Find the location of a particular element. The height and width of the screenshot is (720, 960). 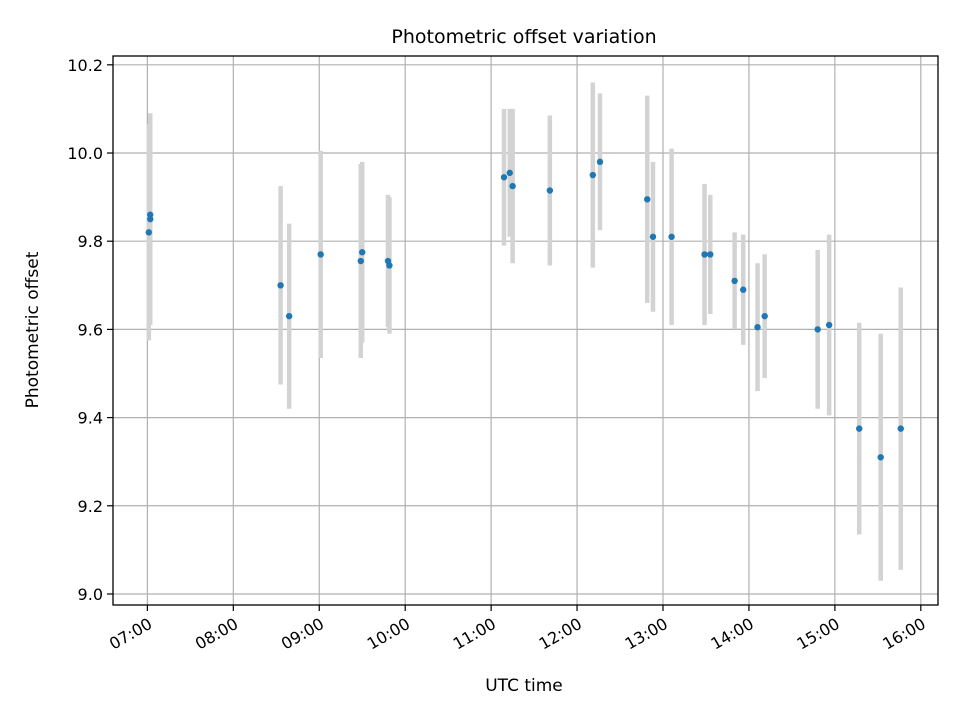

y-tick-label: 10.2 is located at coordinates (85, 65).